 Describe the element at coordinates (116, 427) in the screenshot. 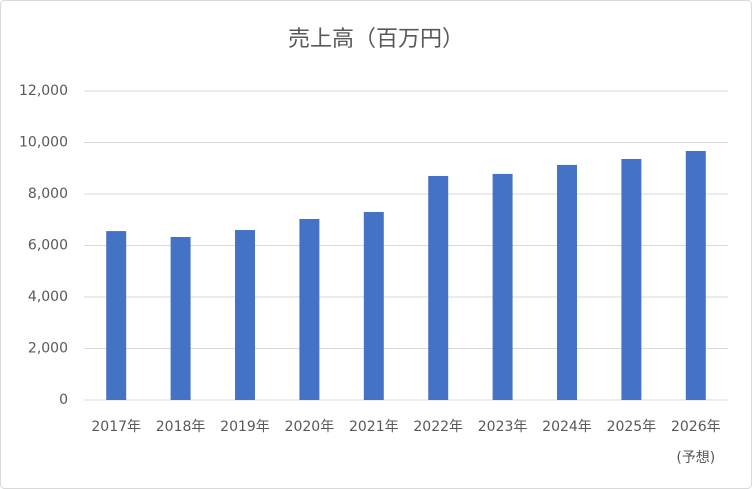

I see `x-tick-label: 2017年` at that location.